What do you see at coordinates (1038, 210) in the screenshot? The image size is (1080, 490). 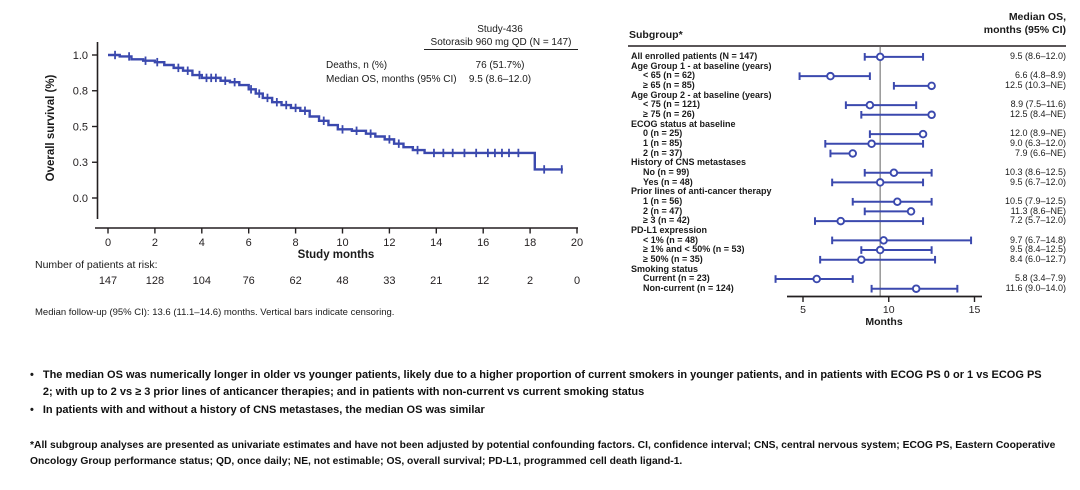 I see `forest-row-value: 11.3 (8.6–NE)` at bounding box center [1038, 210].